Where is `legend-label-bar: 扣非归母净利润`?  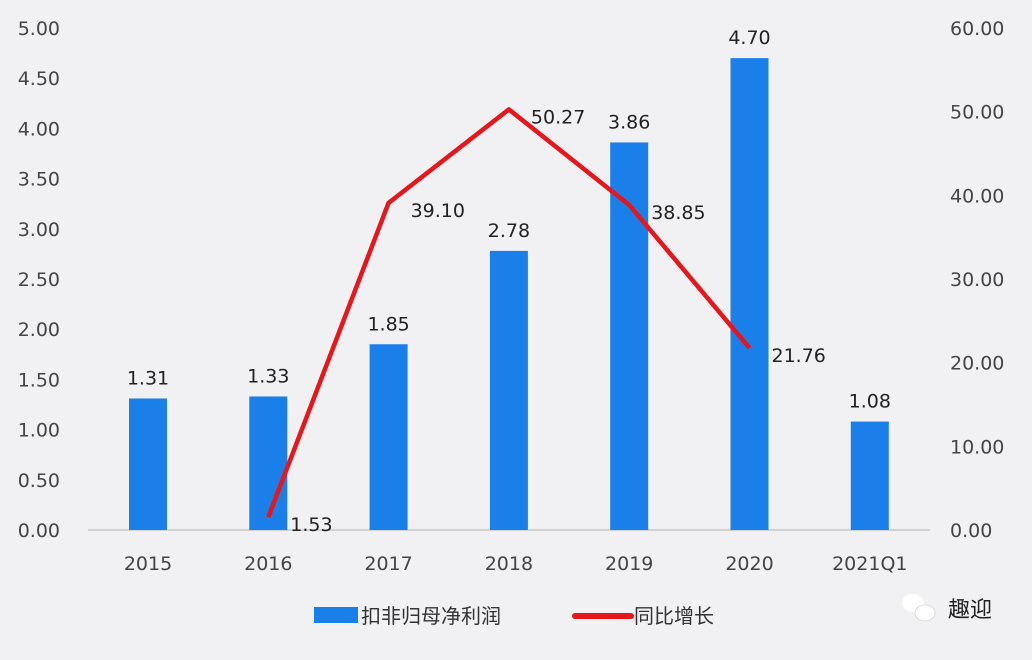
legend-label-bar: 扣非归母净利润 is located at coordinates (431, 616).